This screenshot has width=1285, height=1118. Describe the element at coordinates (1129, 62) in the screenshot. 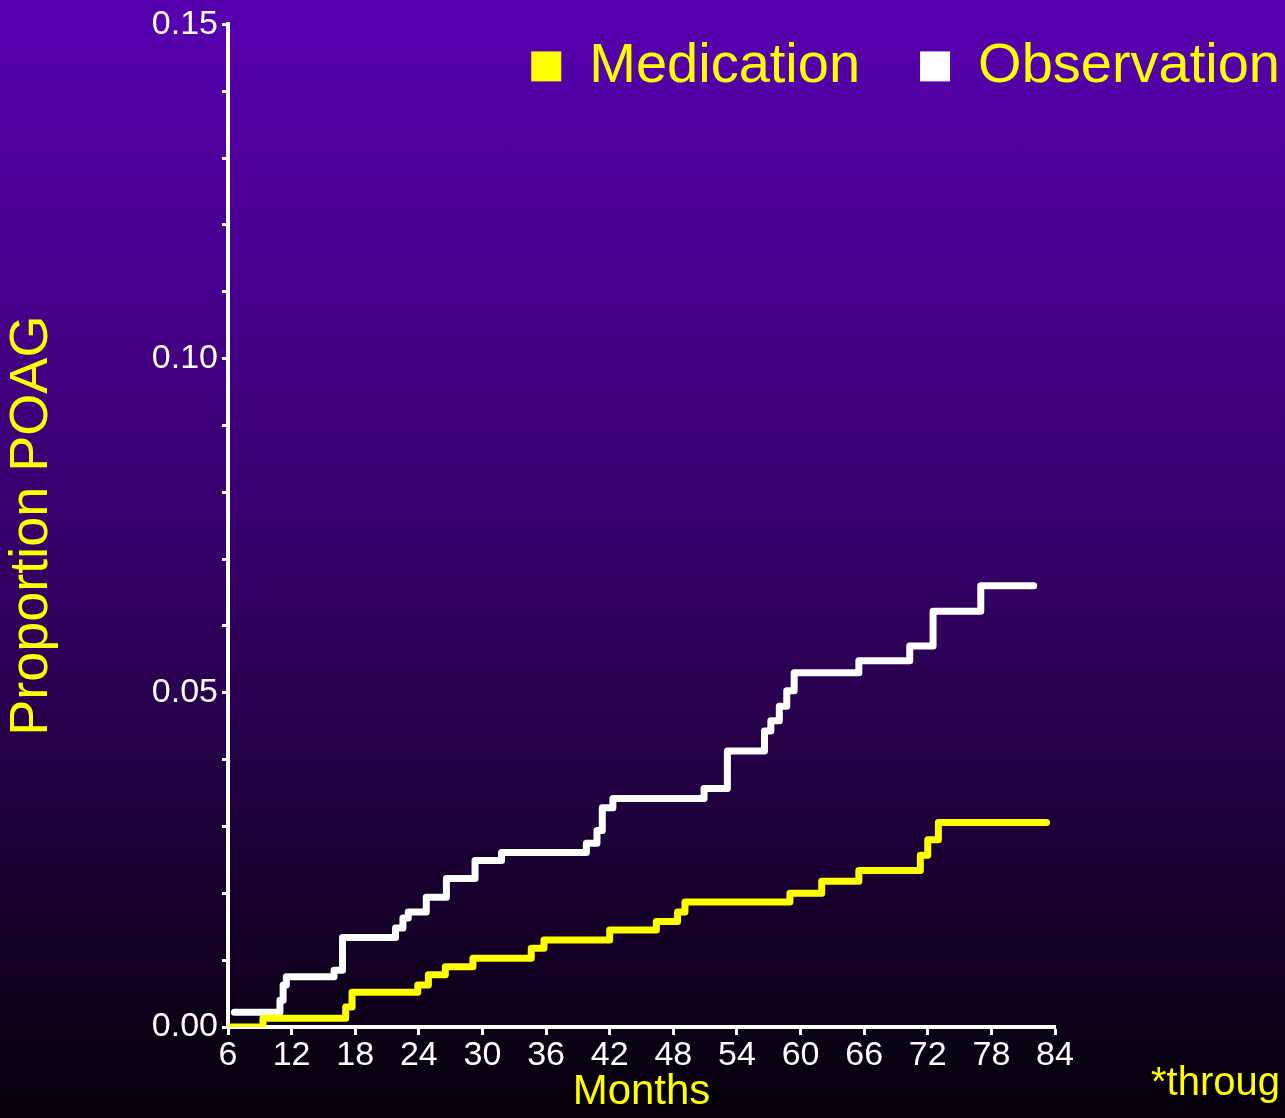

I see `legend-label: Observation` at that location.